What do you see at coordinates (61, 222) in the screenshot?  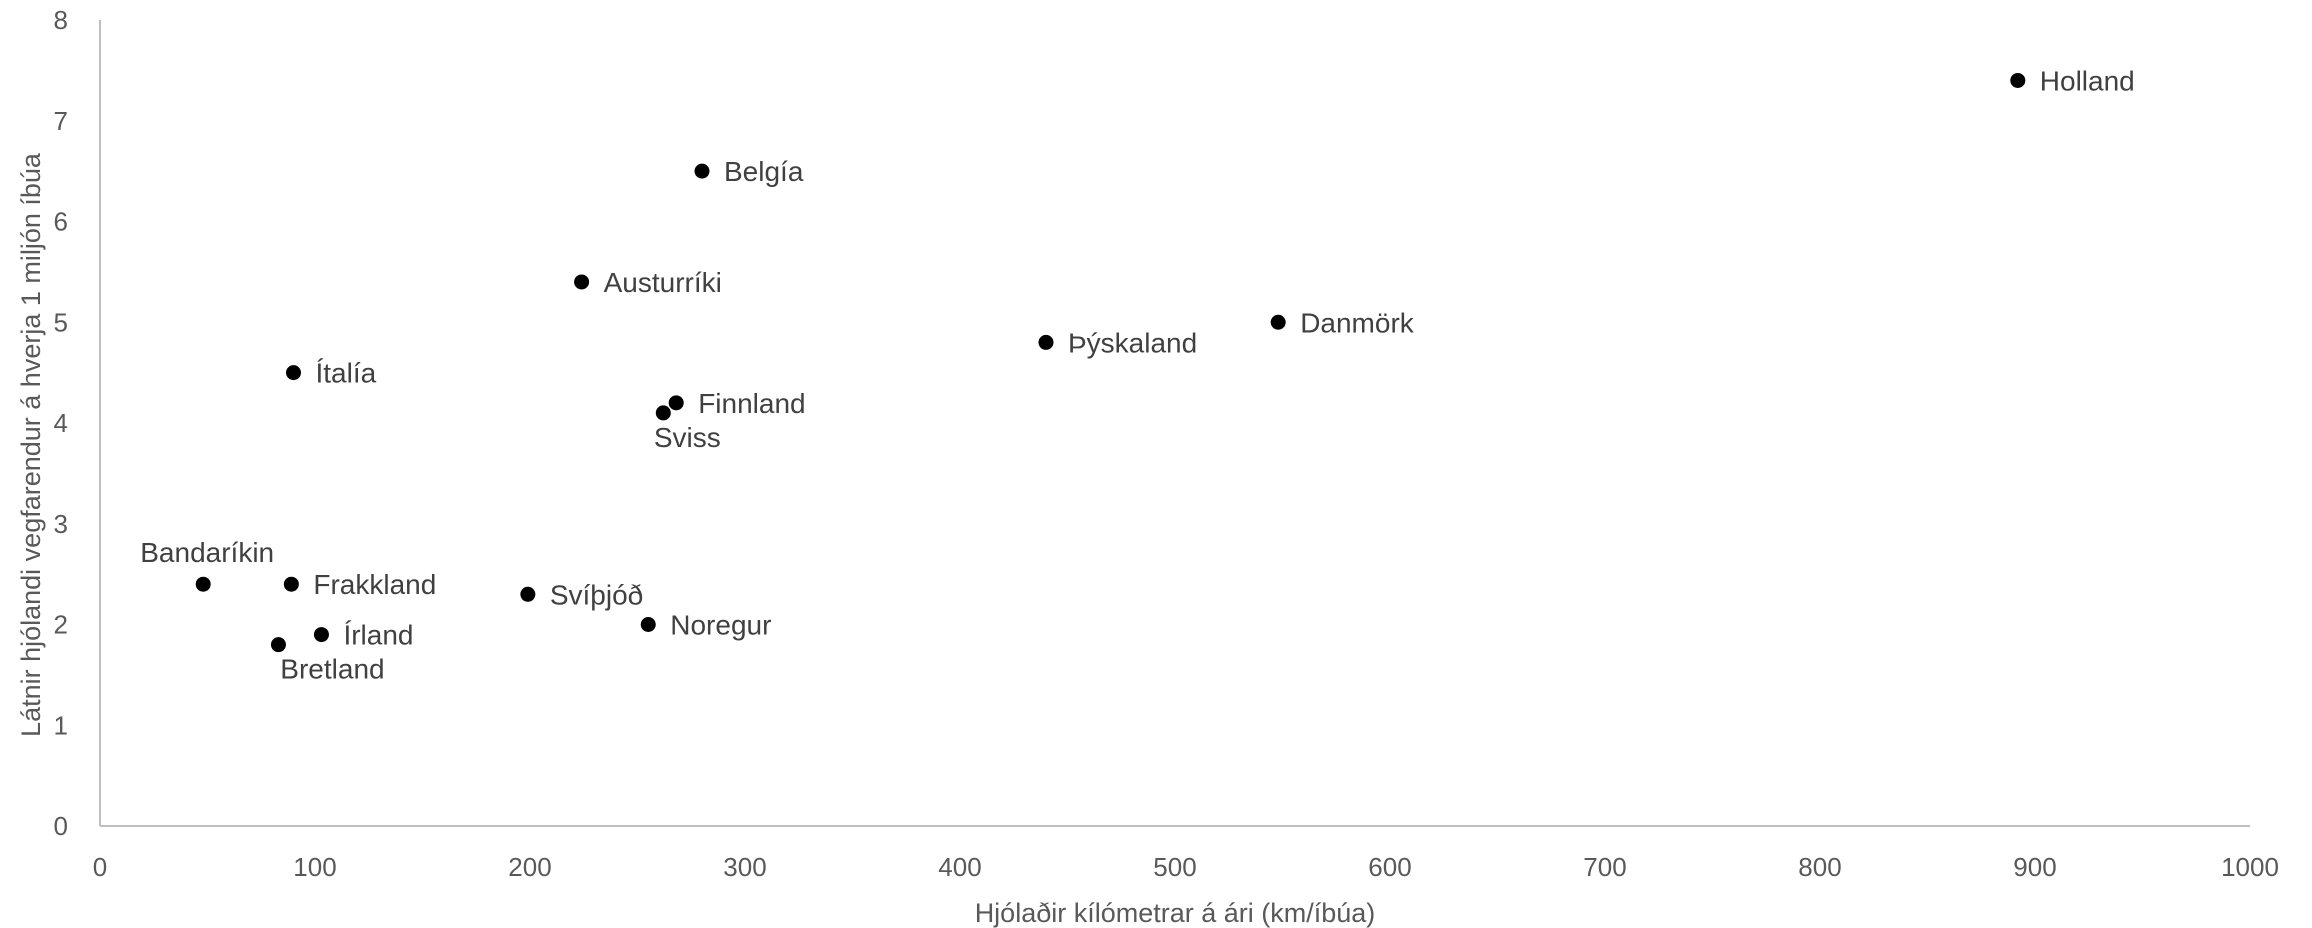 I see `y-tick-label: 6` at bounding box center [61, 222].